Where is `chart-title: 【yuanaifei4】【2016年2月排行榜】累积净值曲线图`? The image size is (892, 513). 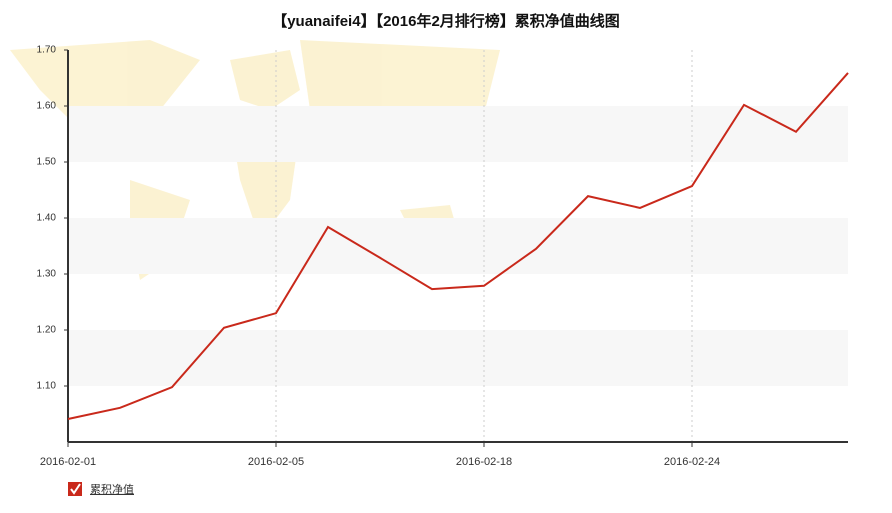
chart-title: 【yuanaifei4】【2016年2月排行榜】累积净值曲线图 is located at coordinates (446, 21).